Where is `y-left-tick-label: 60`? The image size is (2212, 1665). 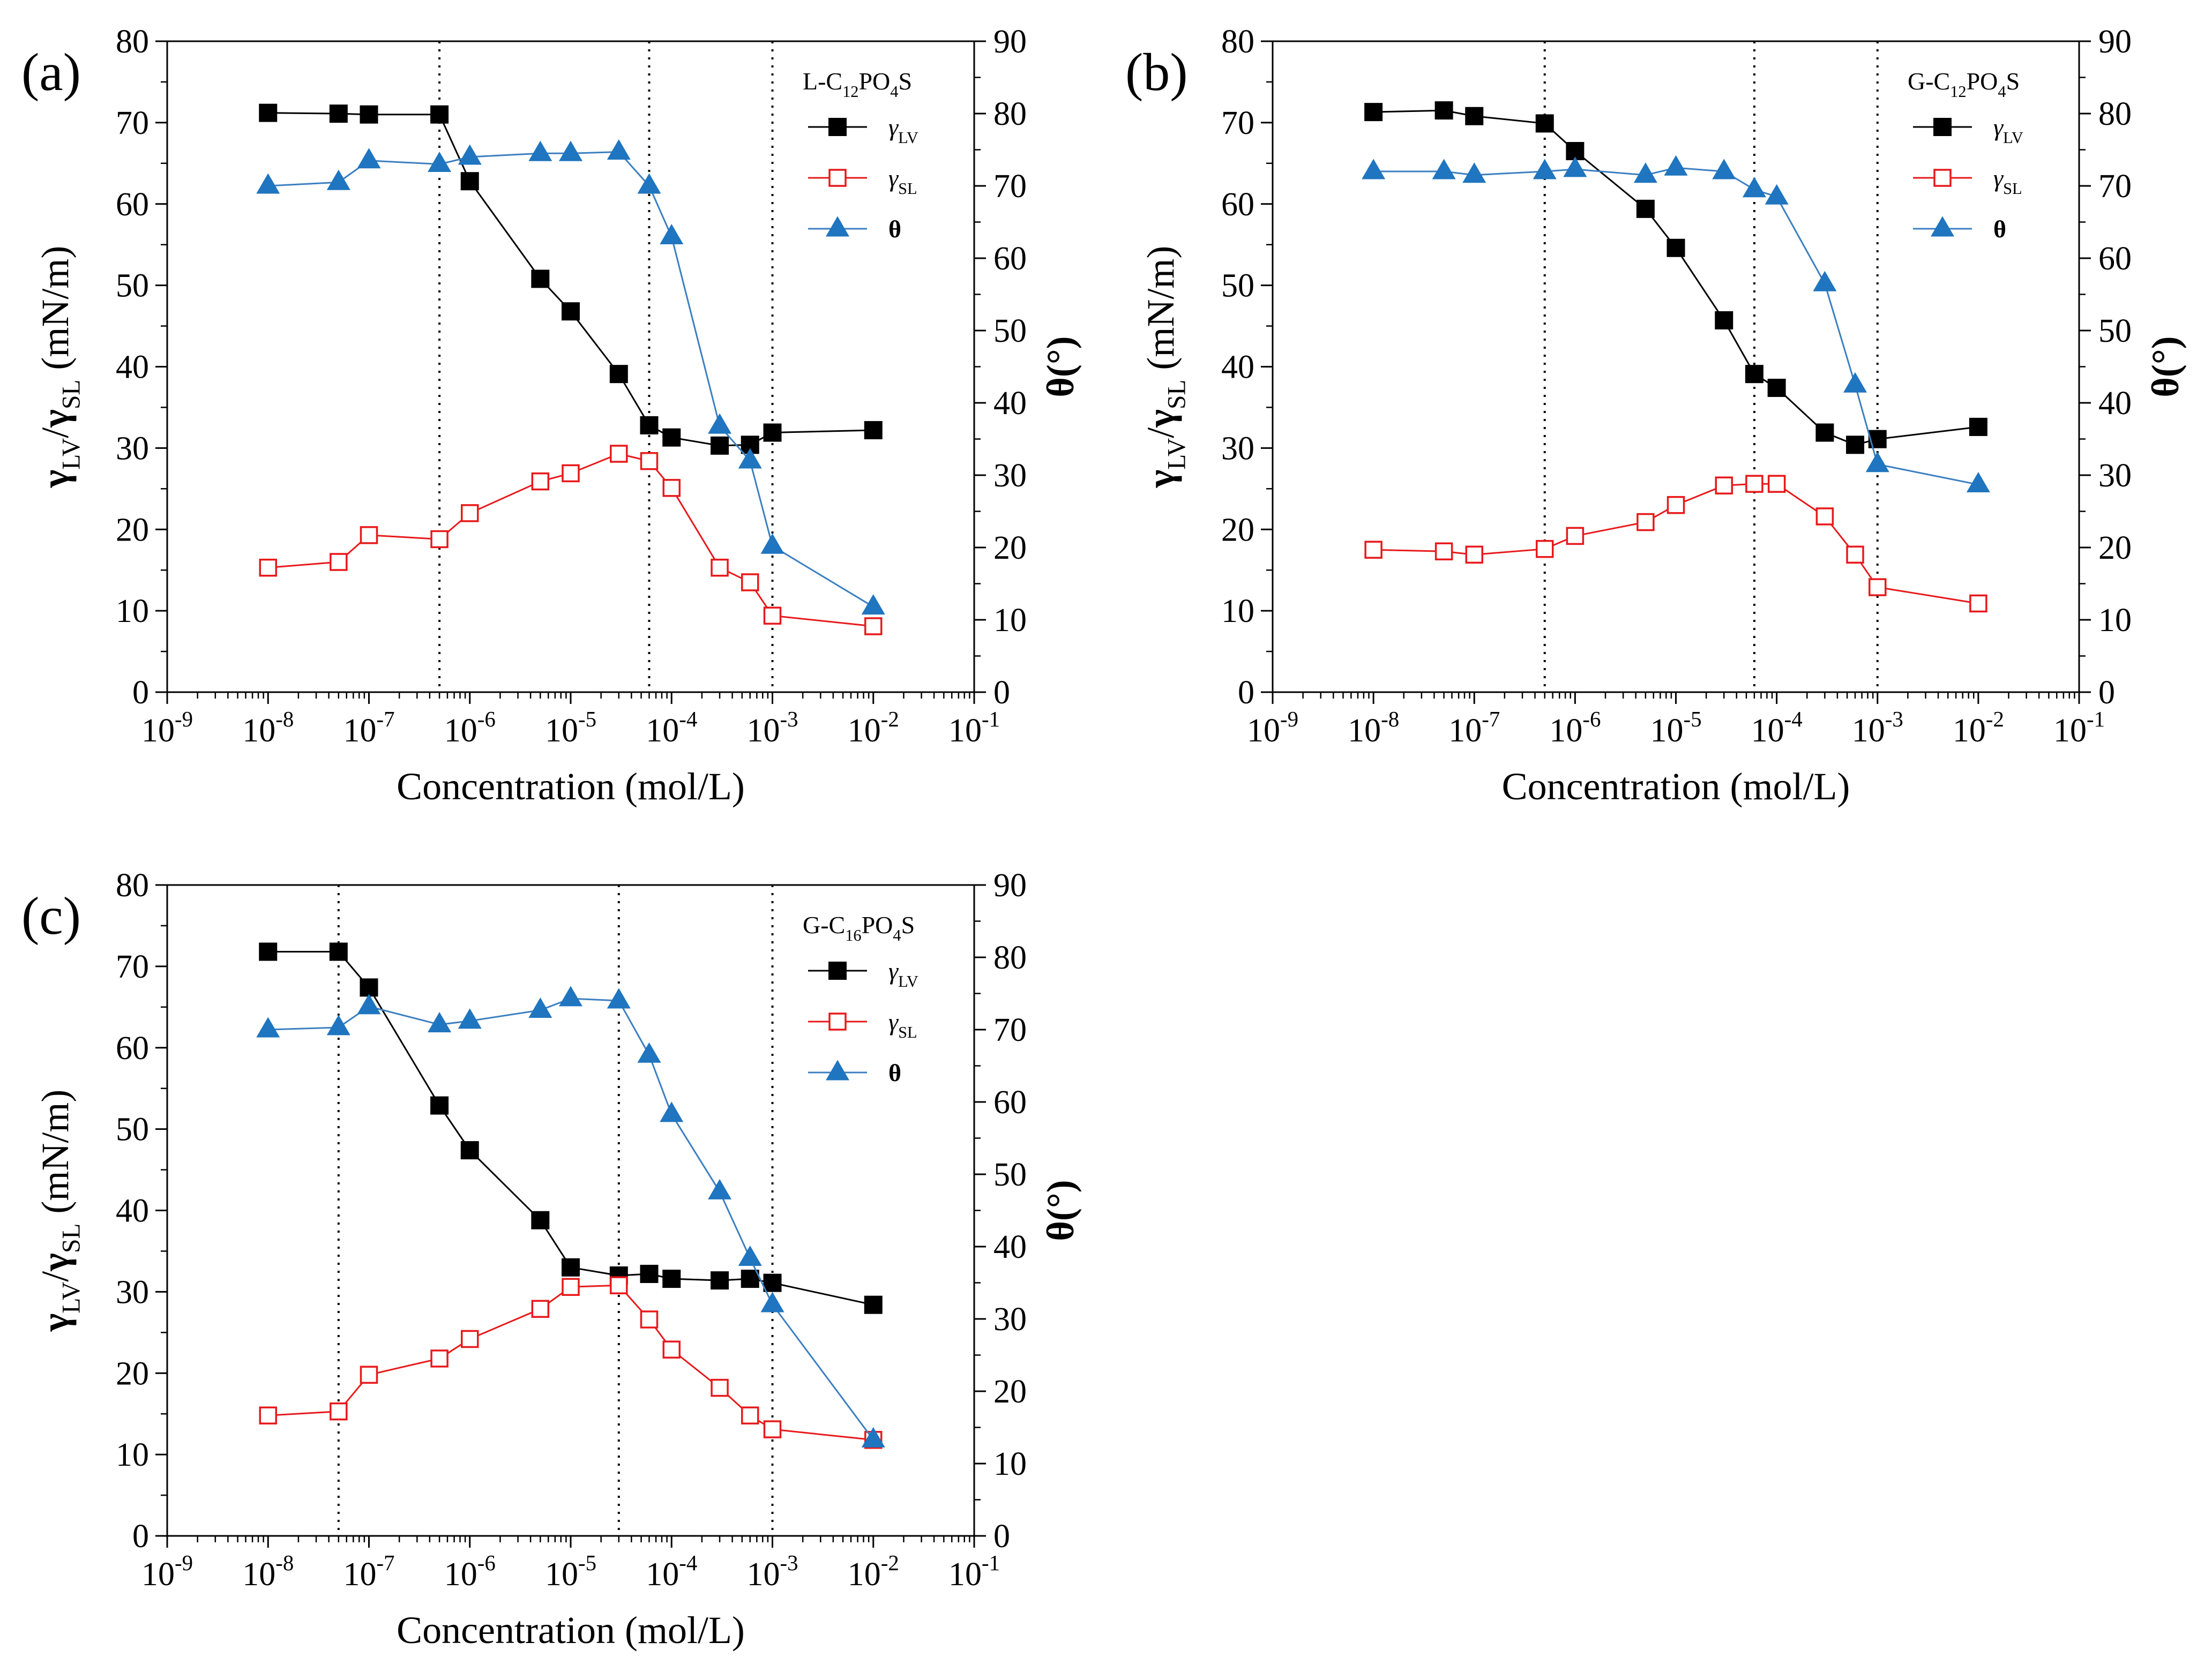 y-left-tick-label: 60 is located at coordinates (1237, 204).